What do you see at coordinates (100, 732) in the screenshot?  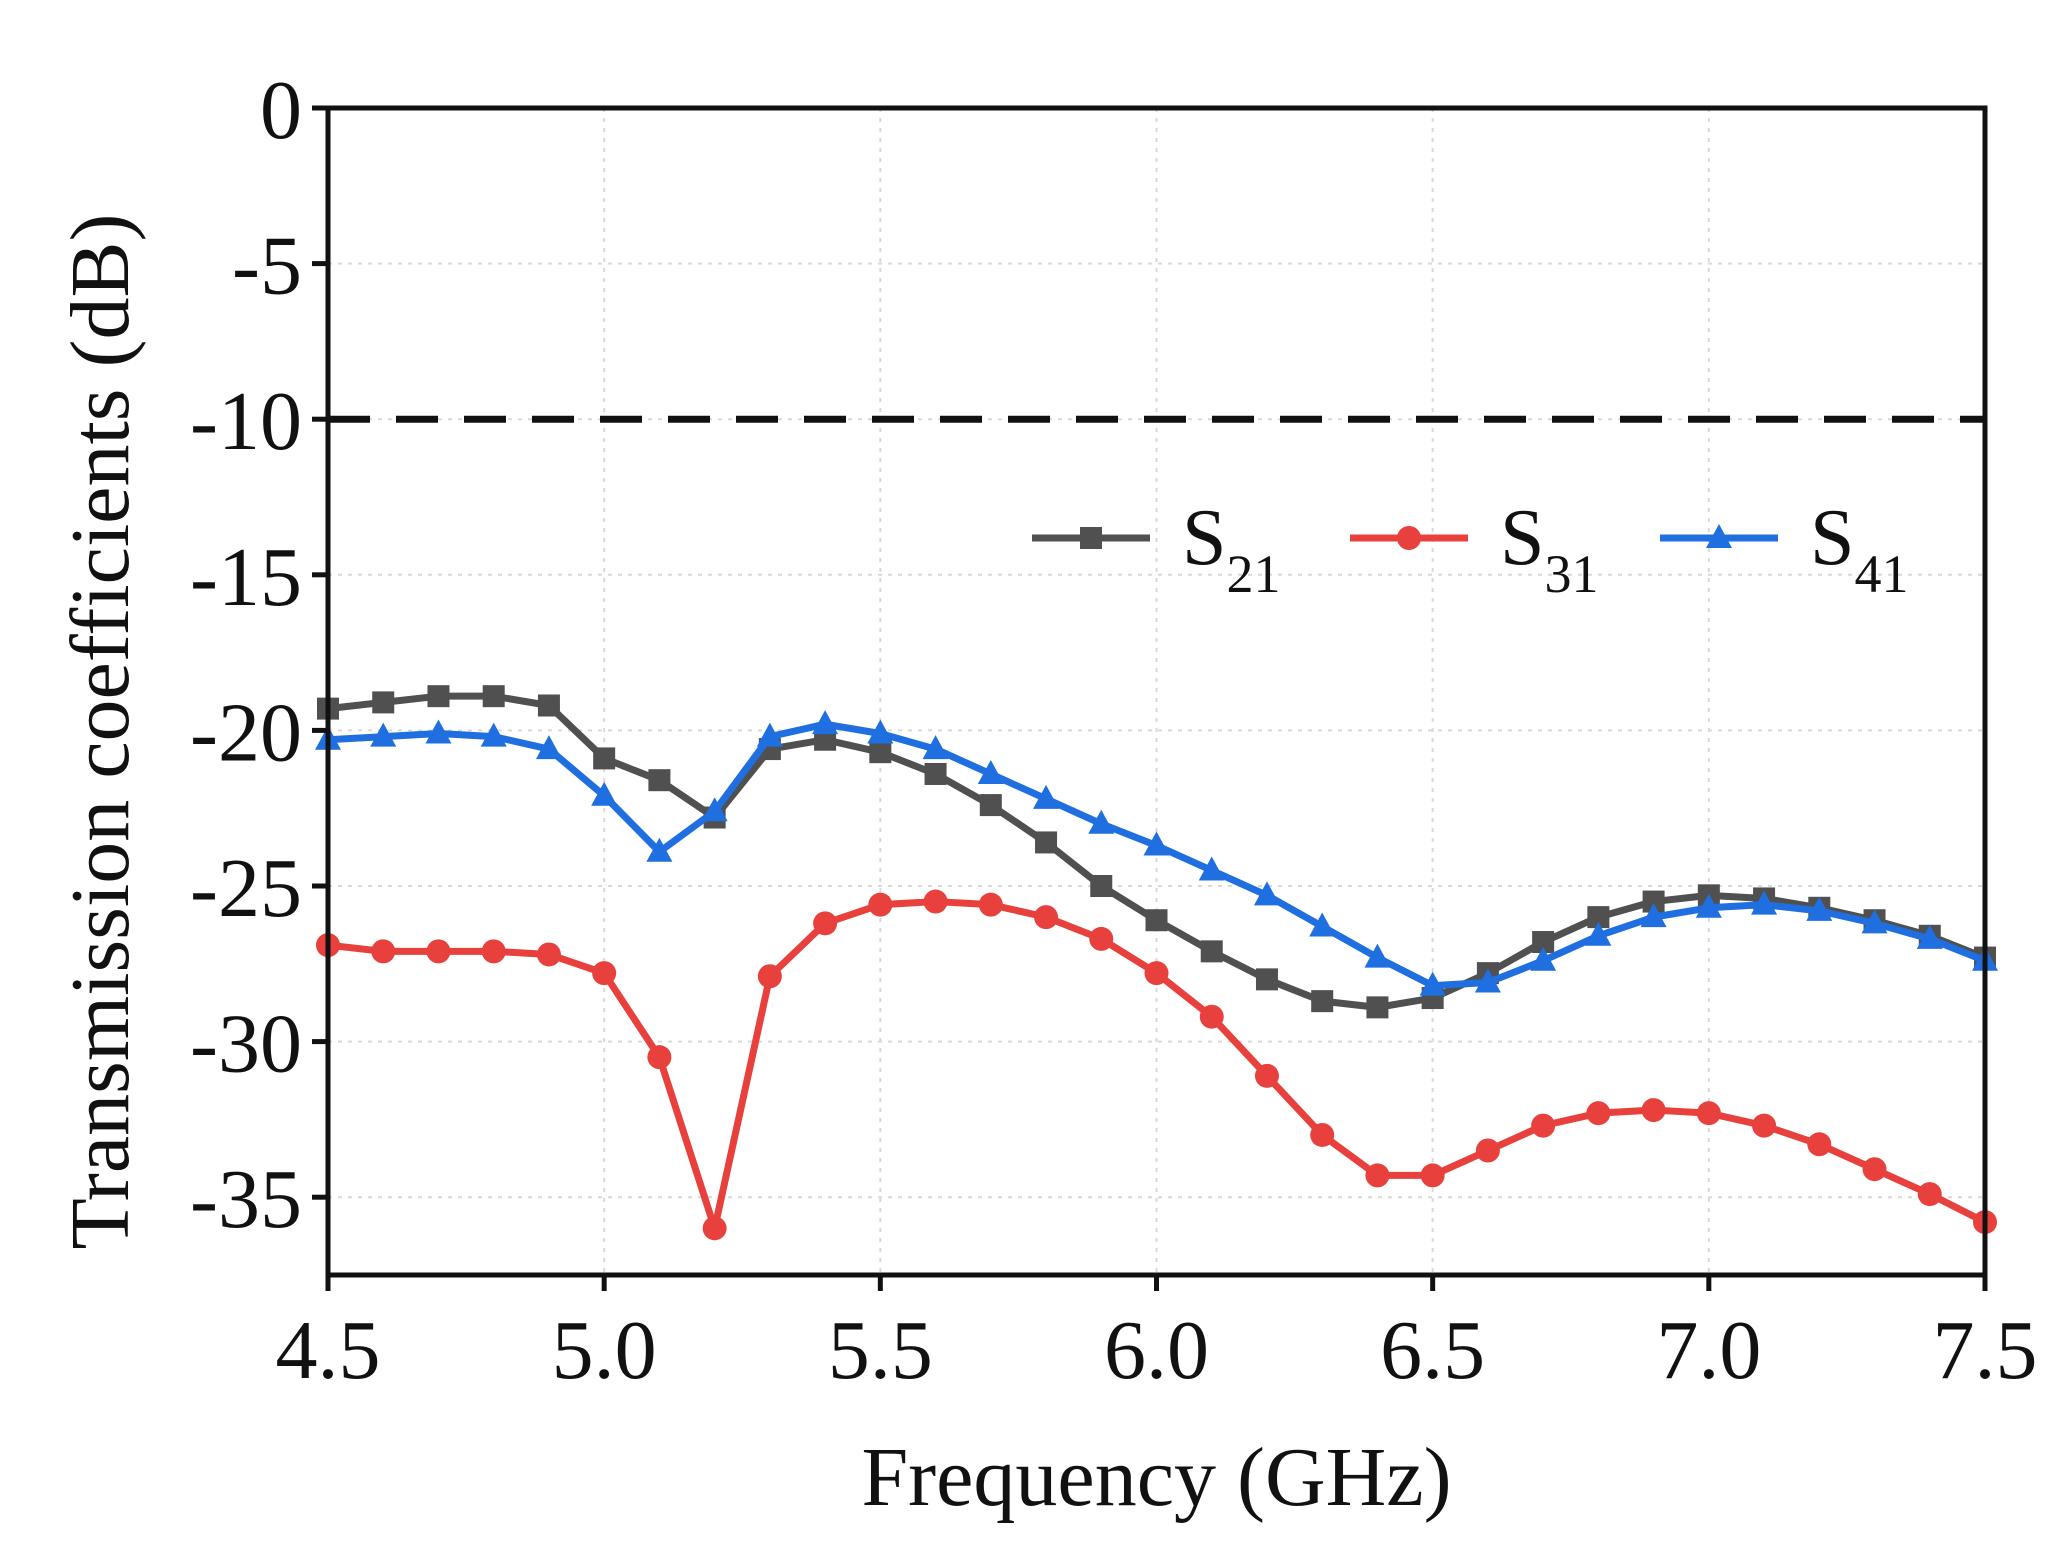 I see `y-axis-title: Transmission coefficients (dB)` at bounding box center [100, 732].